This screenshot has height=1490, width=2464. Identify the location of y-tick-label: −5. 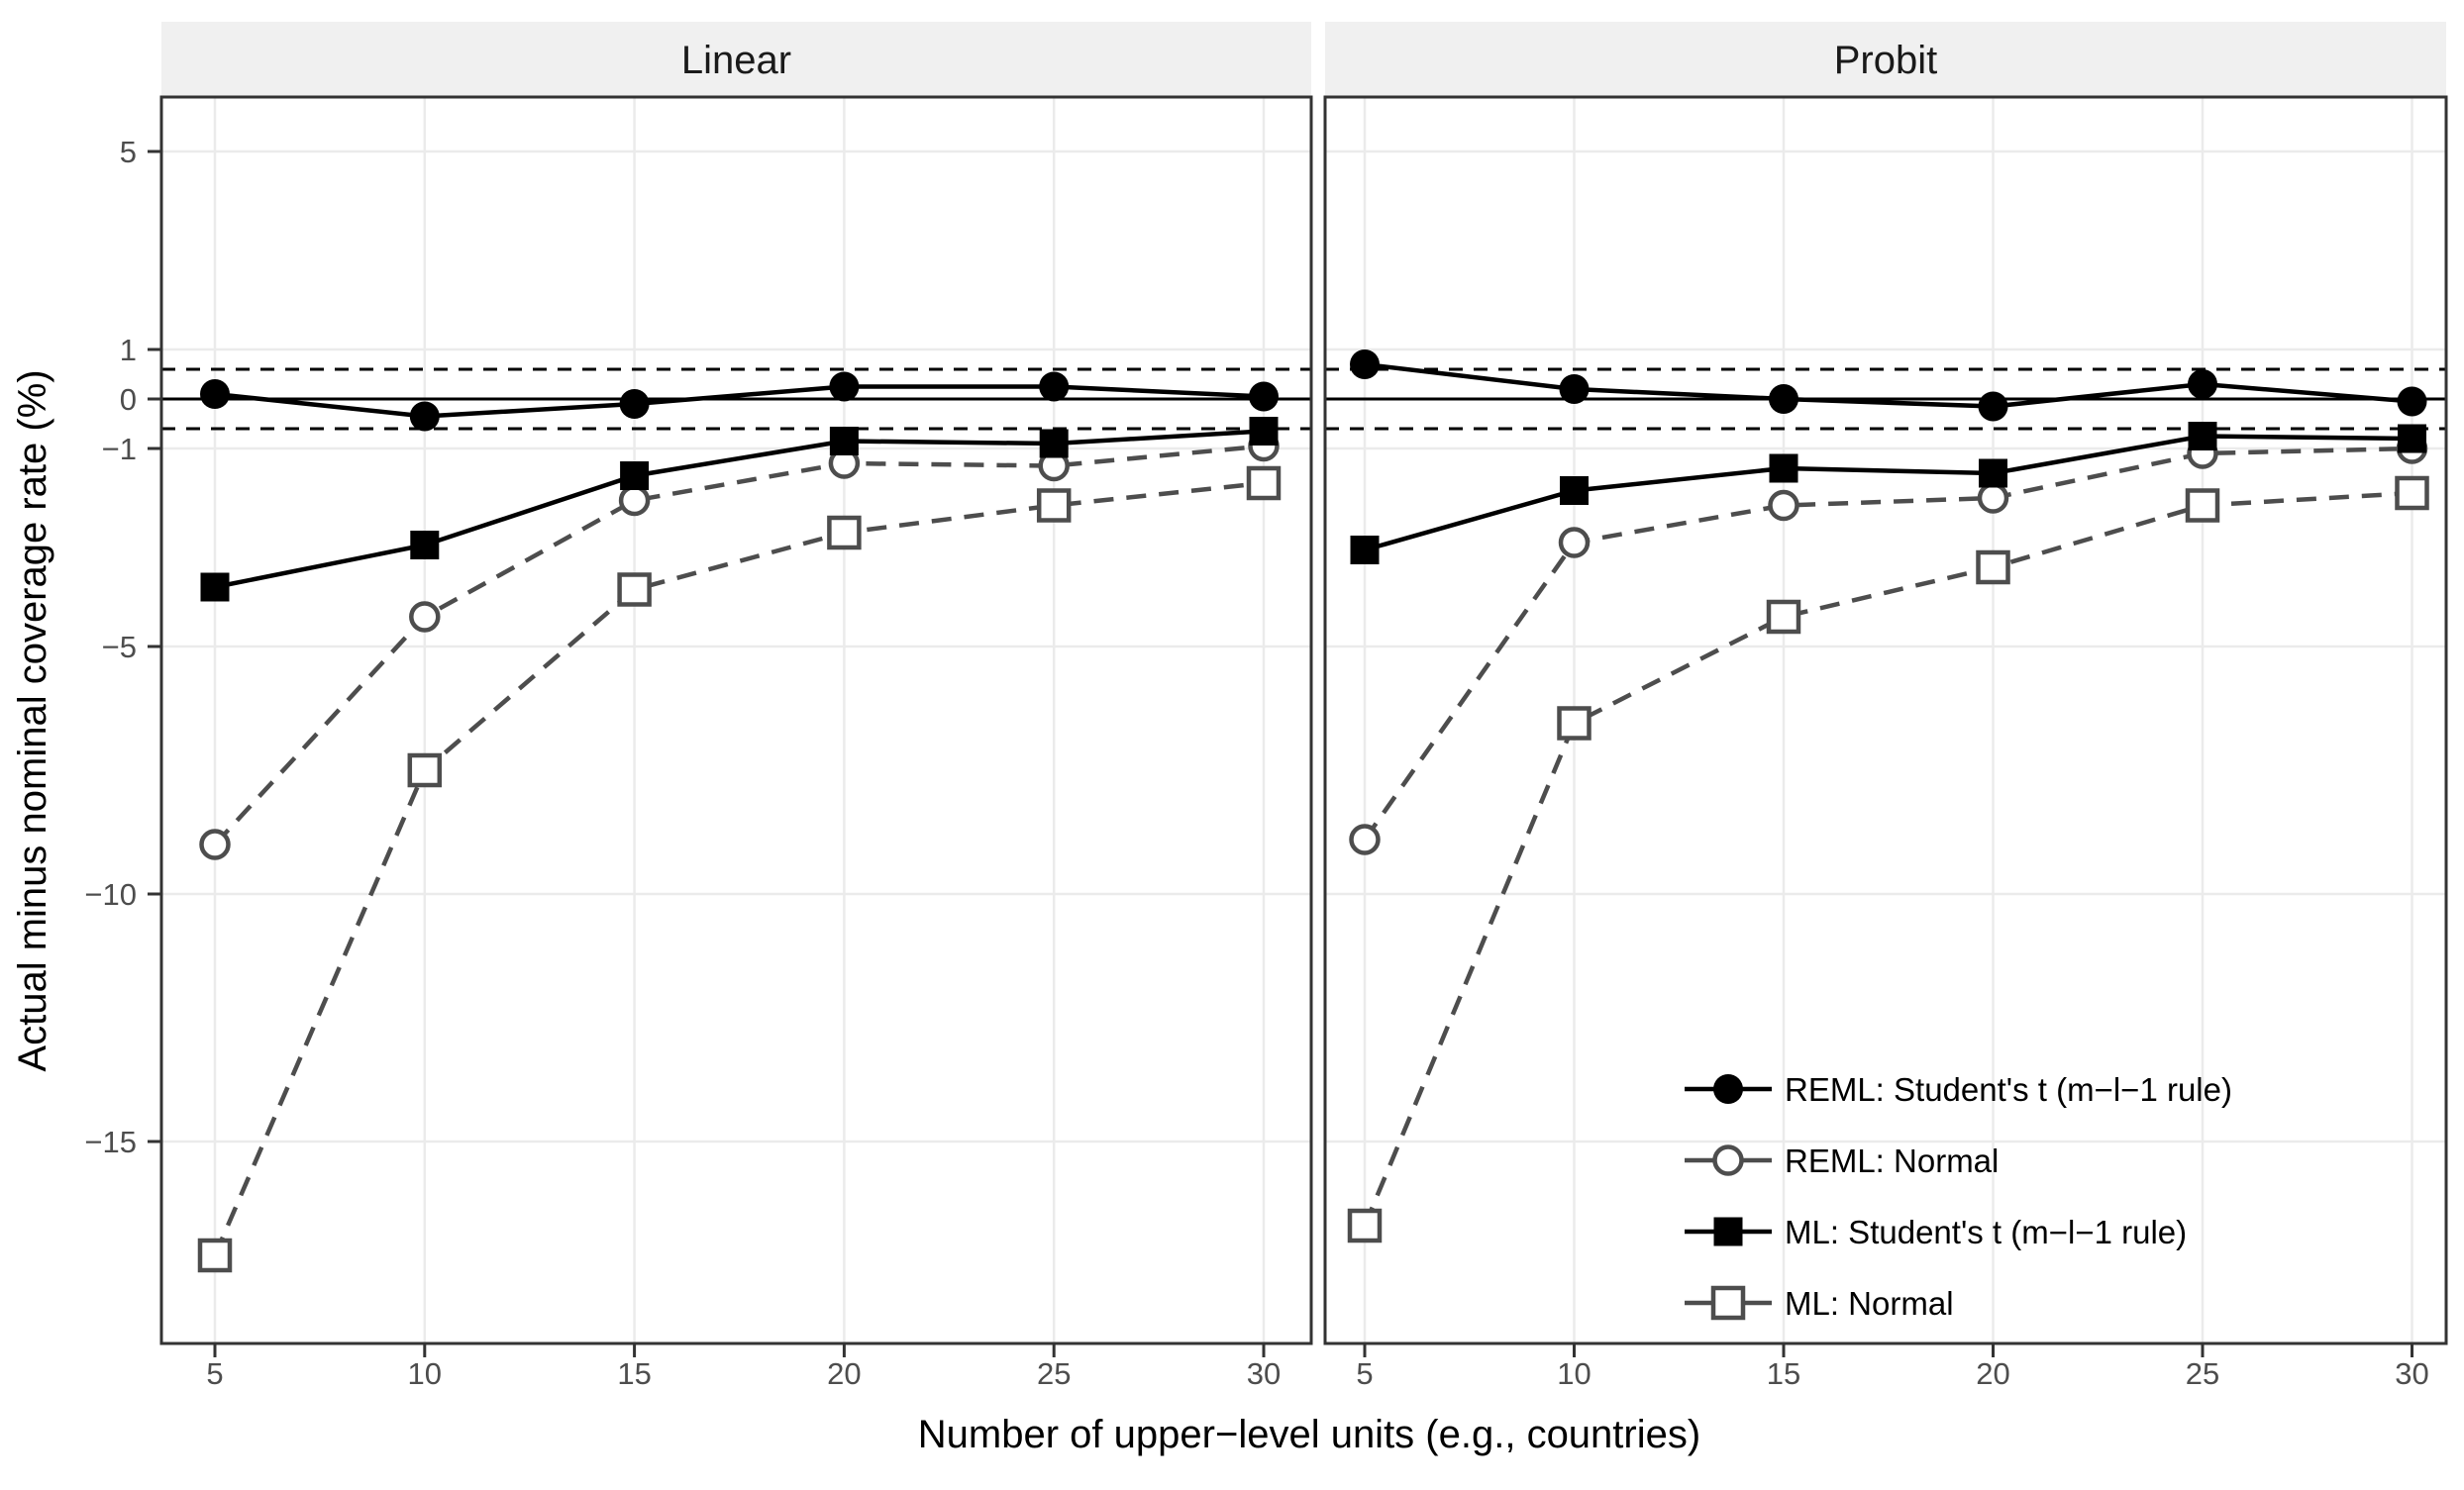
(120, 647).